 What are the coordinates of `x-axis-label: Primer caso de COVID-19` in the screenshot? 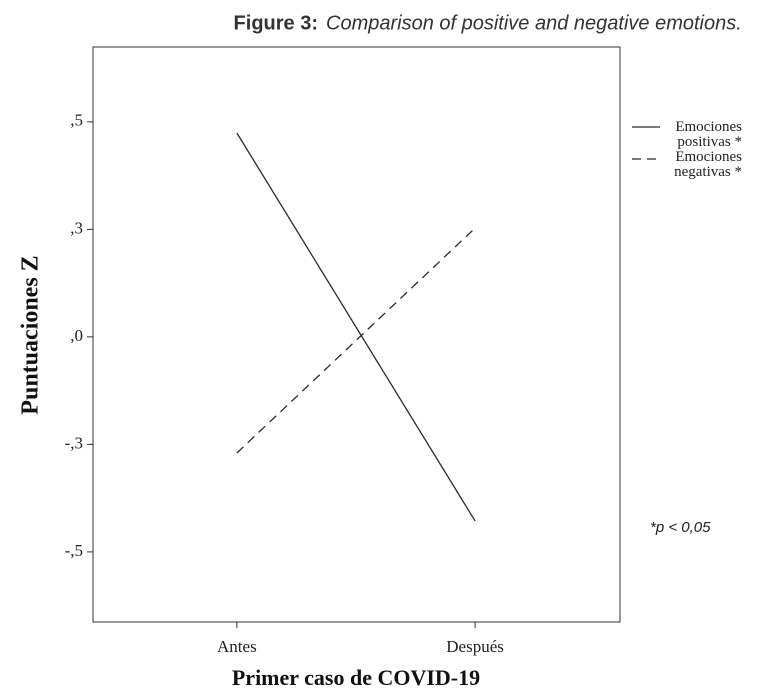 It's located at (356, 677).